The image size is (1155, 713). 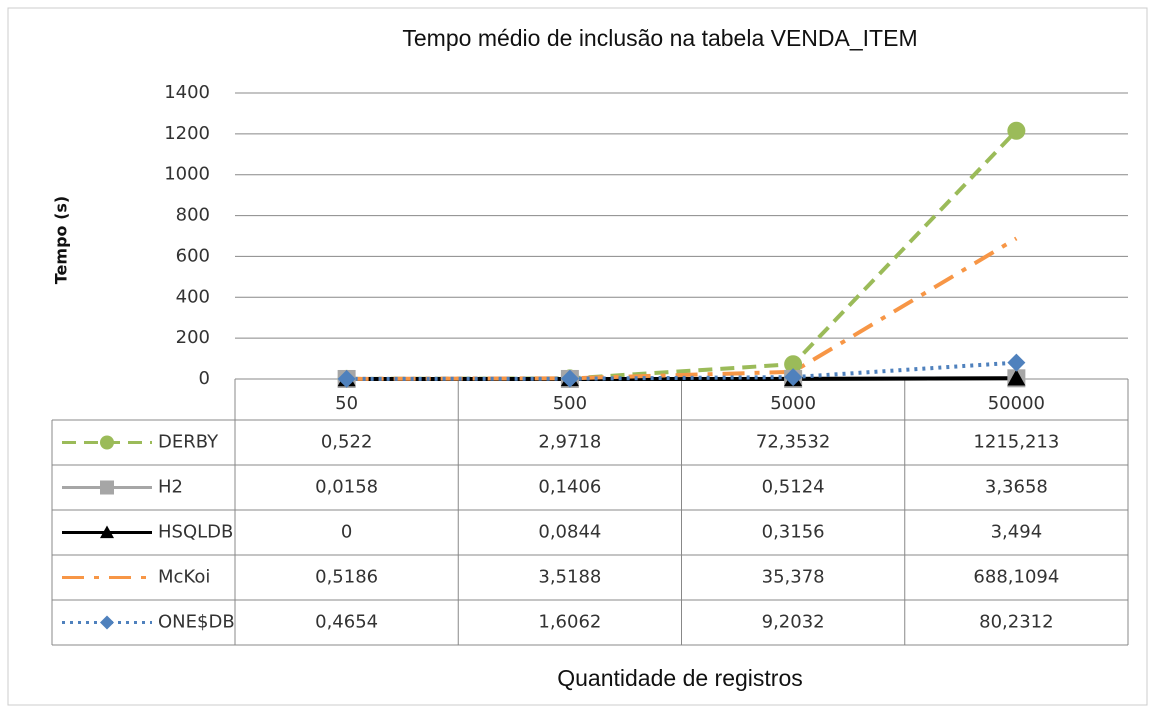 What do you see at coordinates (346, 403) in the screenshot?
I see `x-tick-label: 50` at bounding box center [346, 403].